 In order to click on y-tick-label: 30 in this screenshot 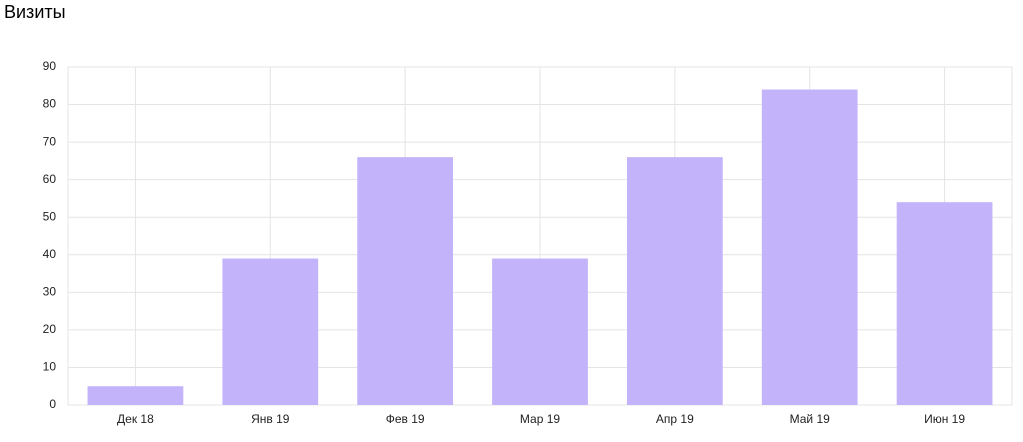, I will do `click(50, 292)`.